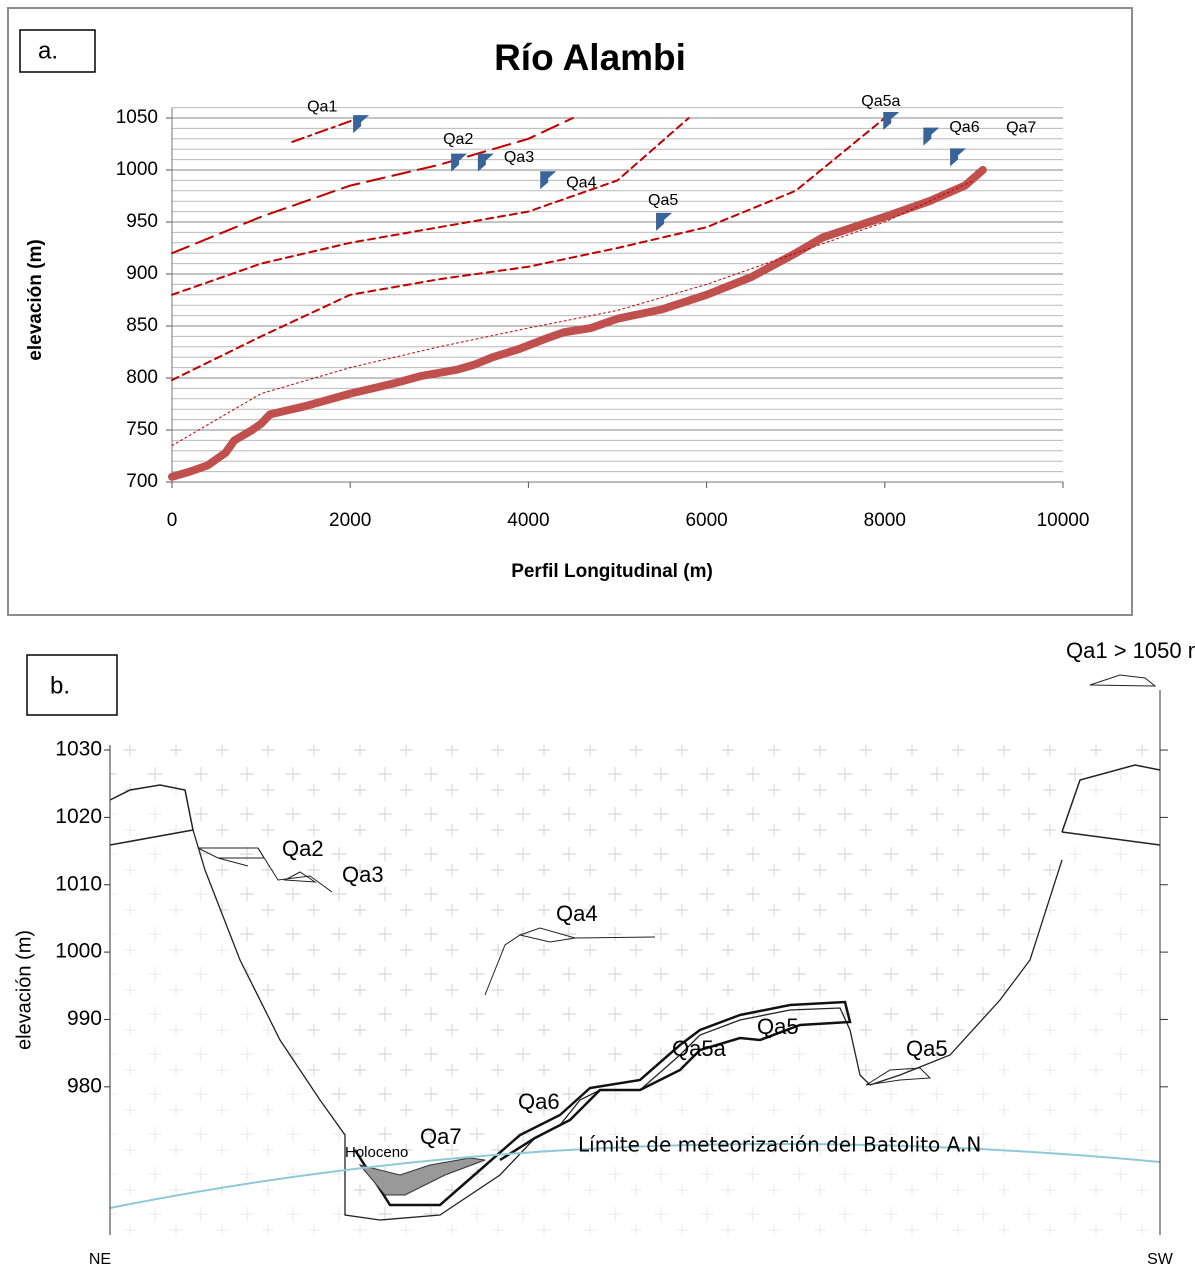 The image size is (1195, 1271). I want to click on y-tick-label: 850, so click(142, 325).